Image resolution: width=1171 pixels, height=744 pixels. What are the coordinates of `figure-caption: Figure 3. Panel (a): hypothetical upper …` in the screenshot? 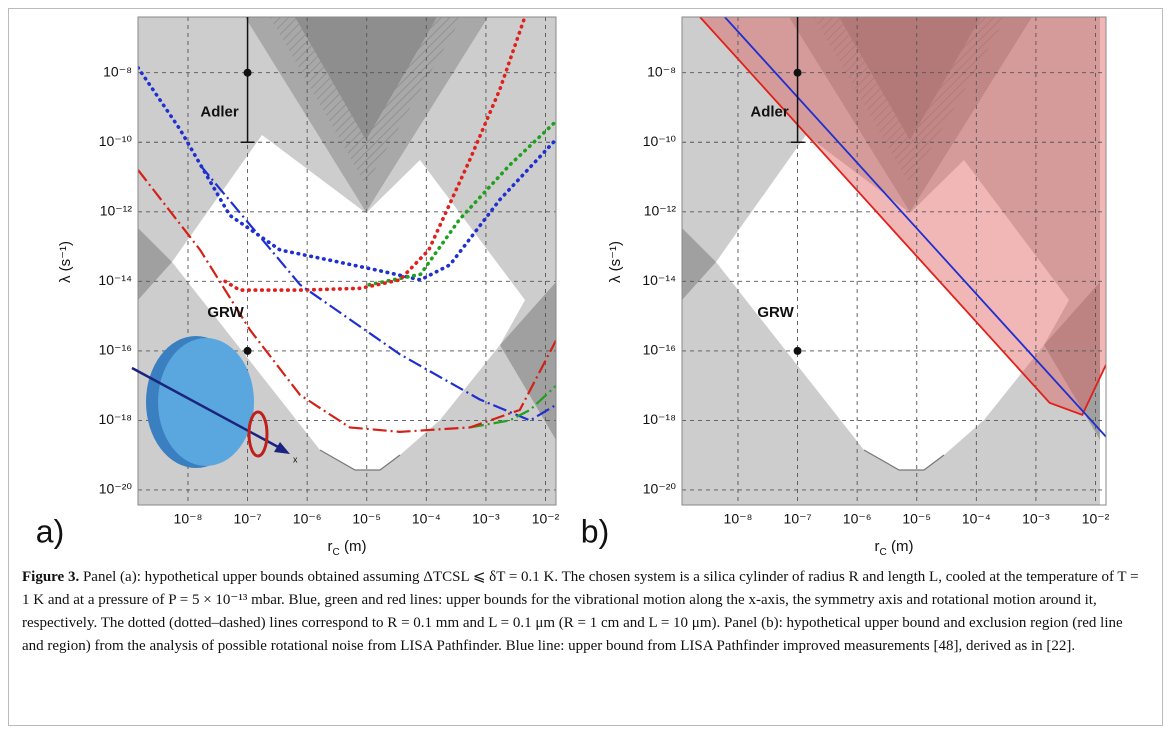 It's located at (584, 612).